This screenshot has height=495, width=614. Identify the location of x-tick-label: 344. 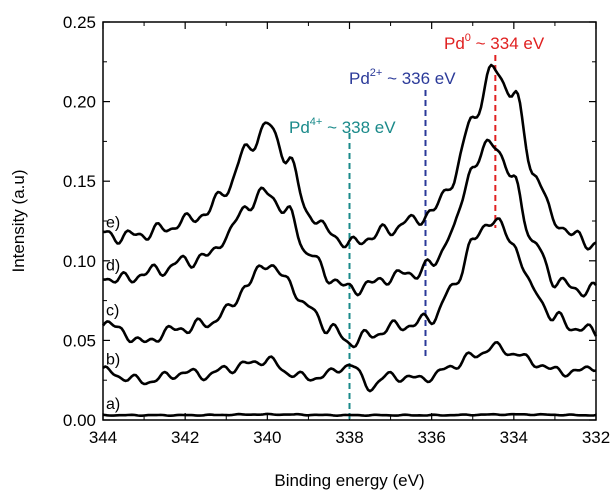
(103, 437).